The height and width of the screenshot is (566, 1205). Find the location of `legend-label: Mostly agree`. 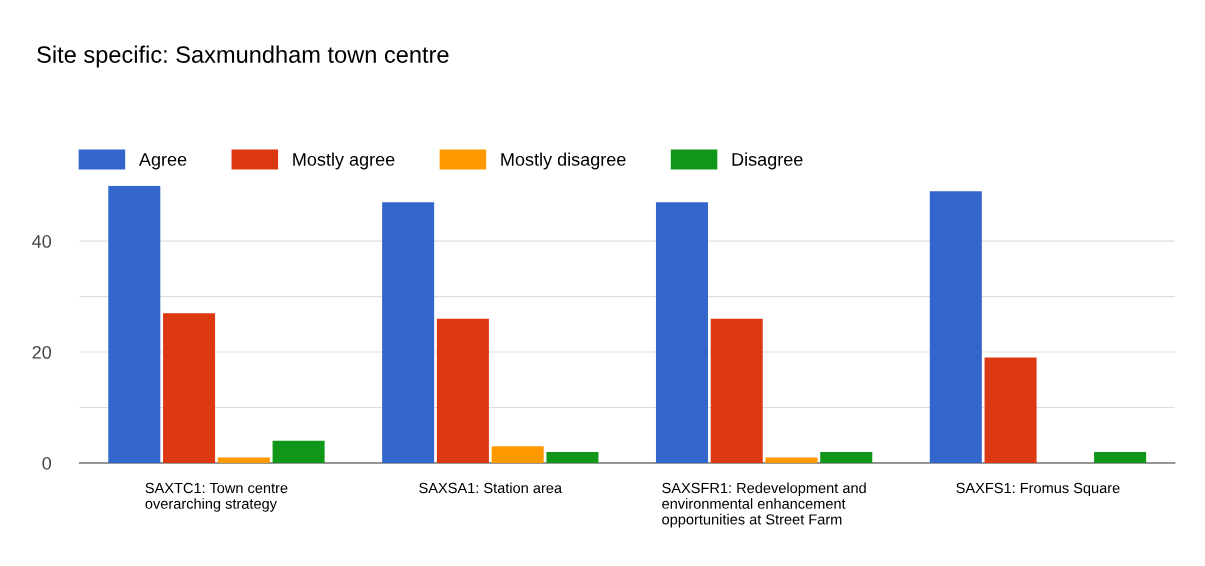

legend-label: Mostly agree is located at coordinates (344, 161).